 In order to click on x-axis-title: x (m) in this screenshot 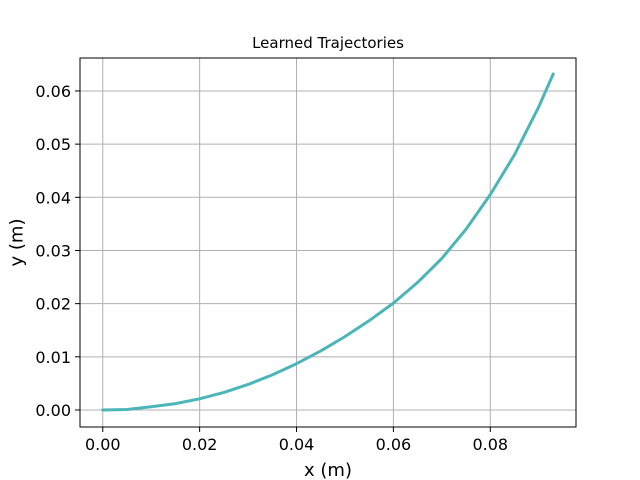, I will do `click(328, 470)`.